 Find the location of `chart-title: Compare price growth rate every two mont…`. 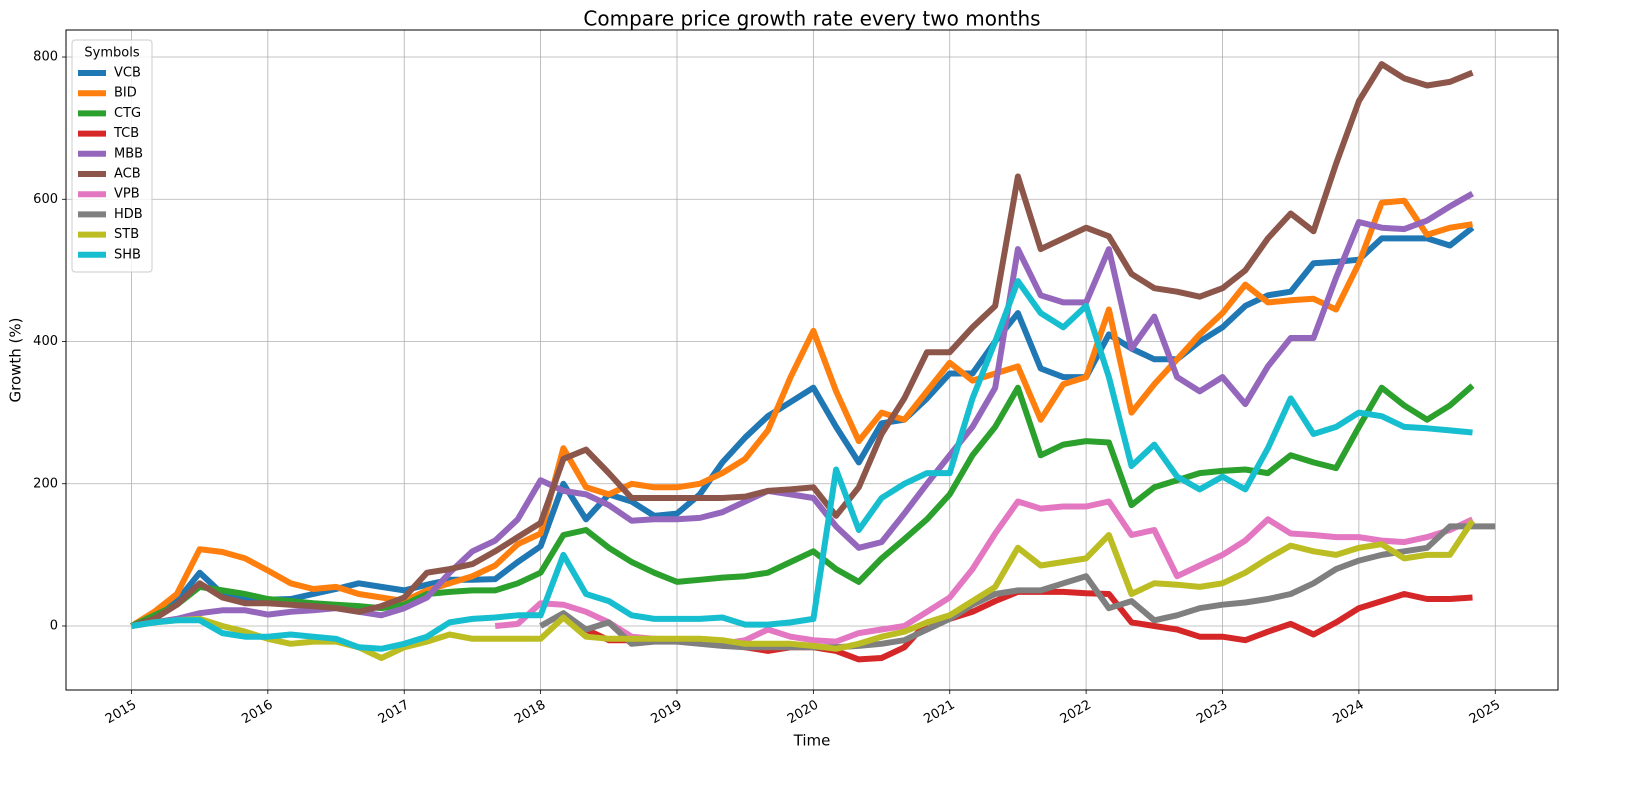

chart-title: Compare price growth rate every two mont… is located at coordinates (811, 19).